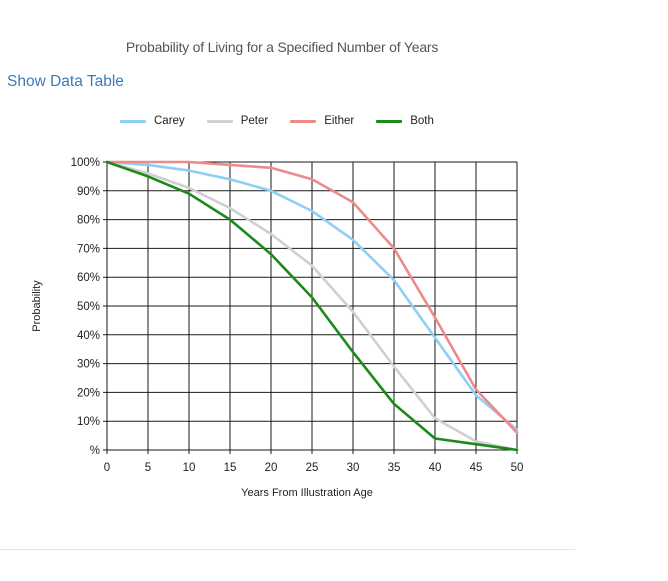 This screenshot has height=581, width=668. I want to click on x-tick-label: 25, so click(312, 468).